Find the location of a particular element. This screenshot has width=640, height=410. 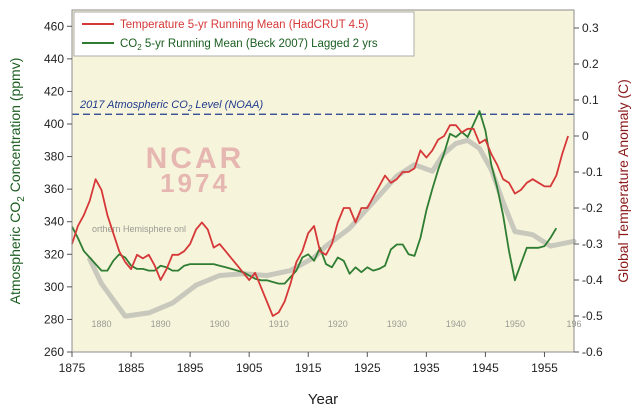

left-tick-label: 260 is located at coordinates (54, 352).